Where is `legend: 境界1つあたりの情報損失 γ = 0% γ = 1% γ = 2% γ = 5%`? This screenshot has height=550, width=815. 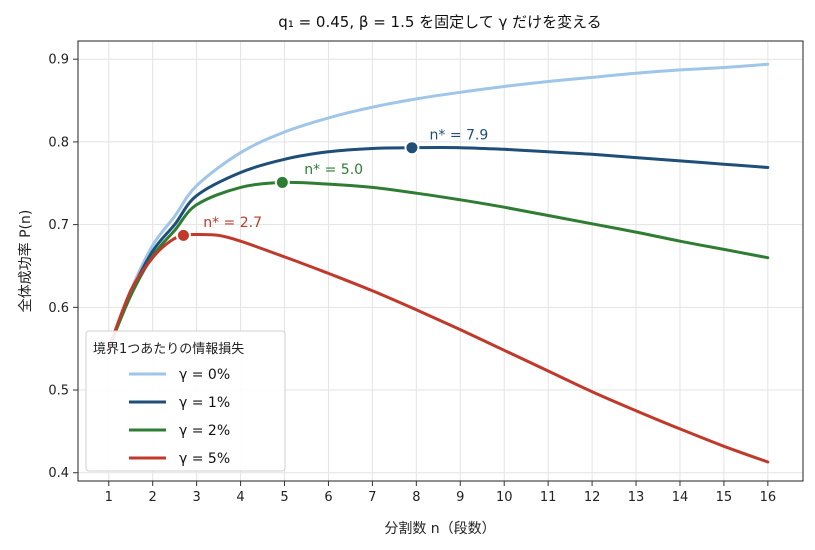 legend: 境界1つあたりの情報損失 γ = 0% γ = 1% γ = 2% γ = 5% is located at coordinates (185, 401).